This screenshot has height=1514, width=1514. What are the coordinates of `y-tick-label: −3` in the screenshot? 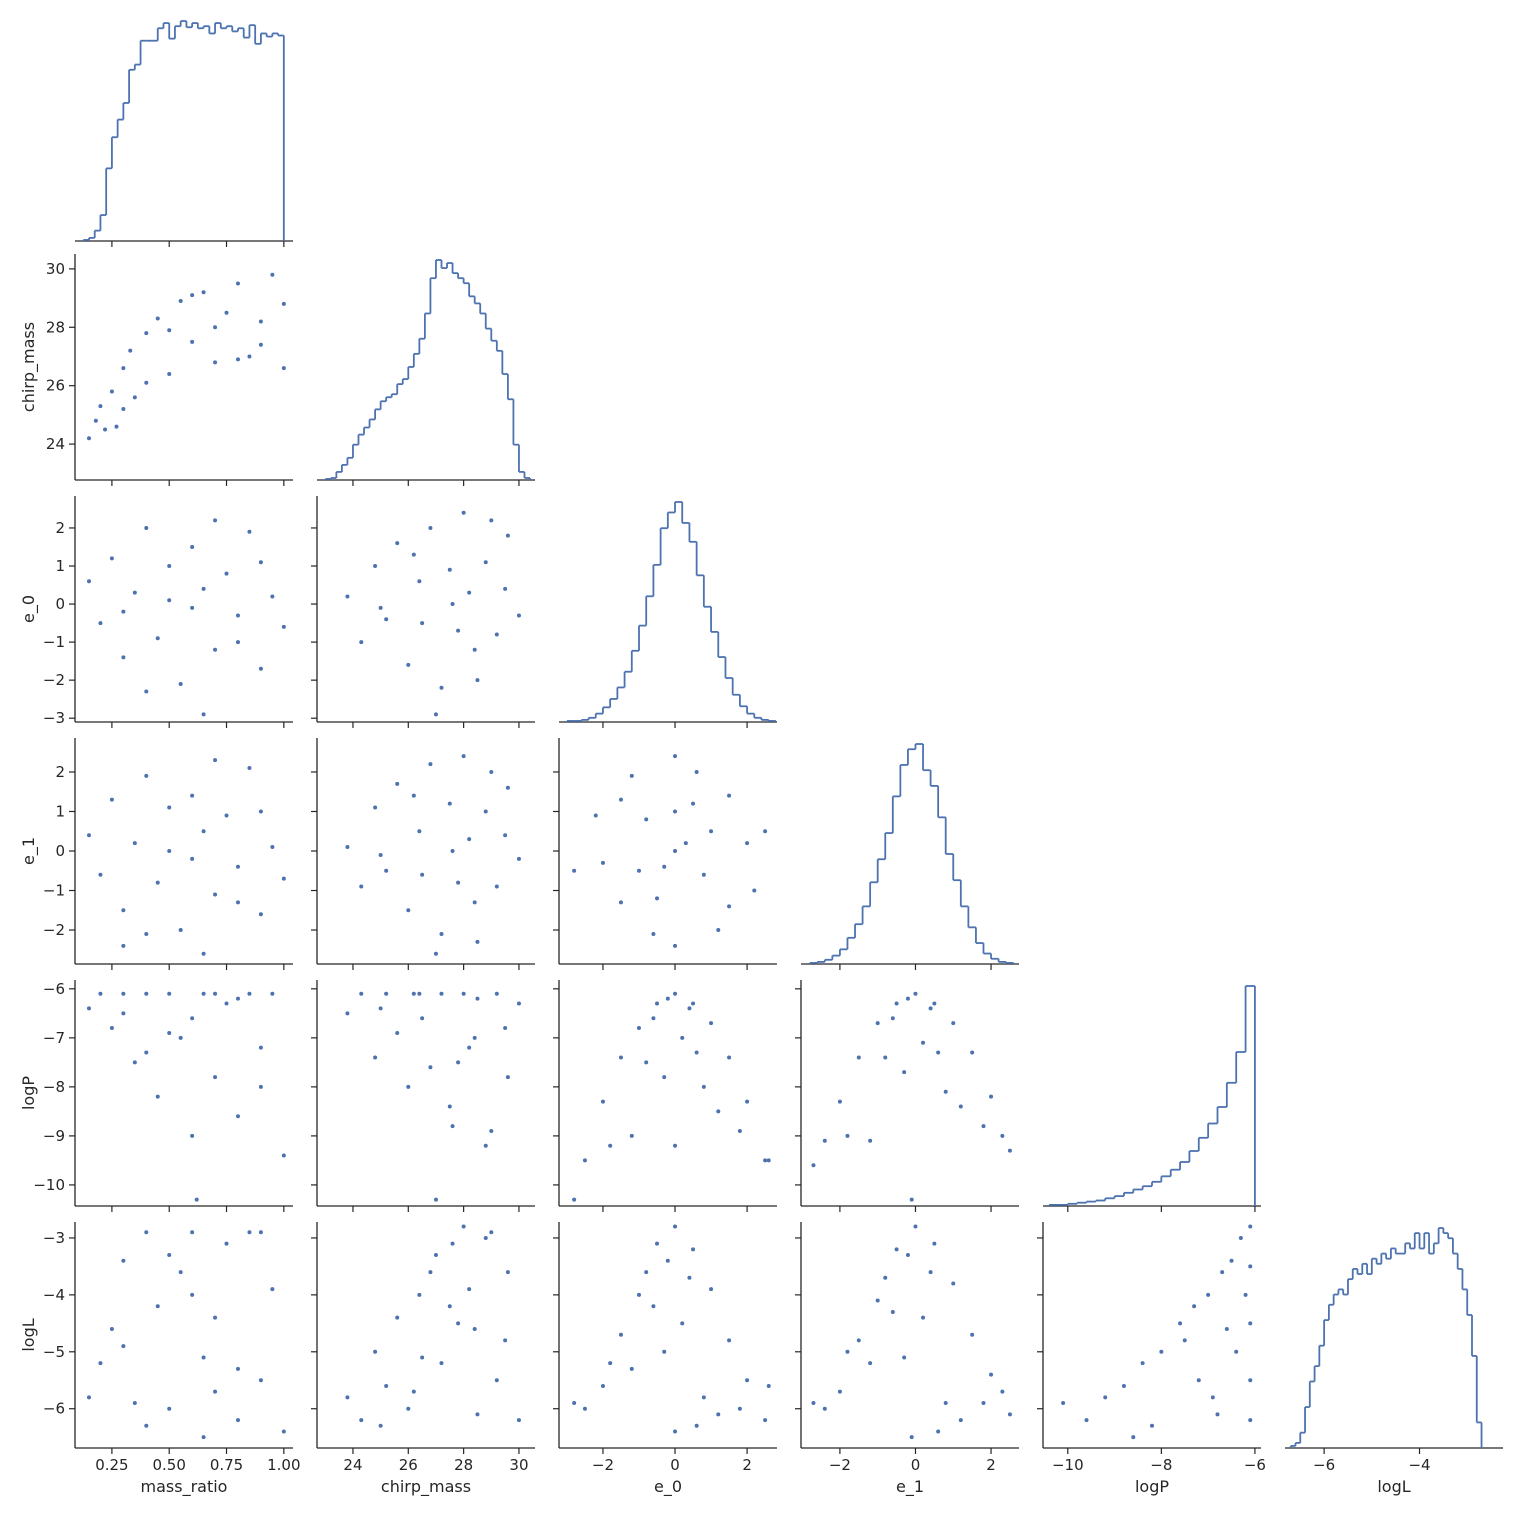 It's located at (54, 718).